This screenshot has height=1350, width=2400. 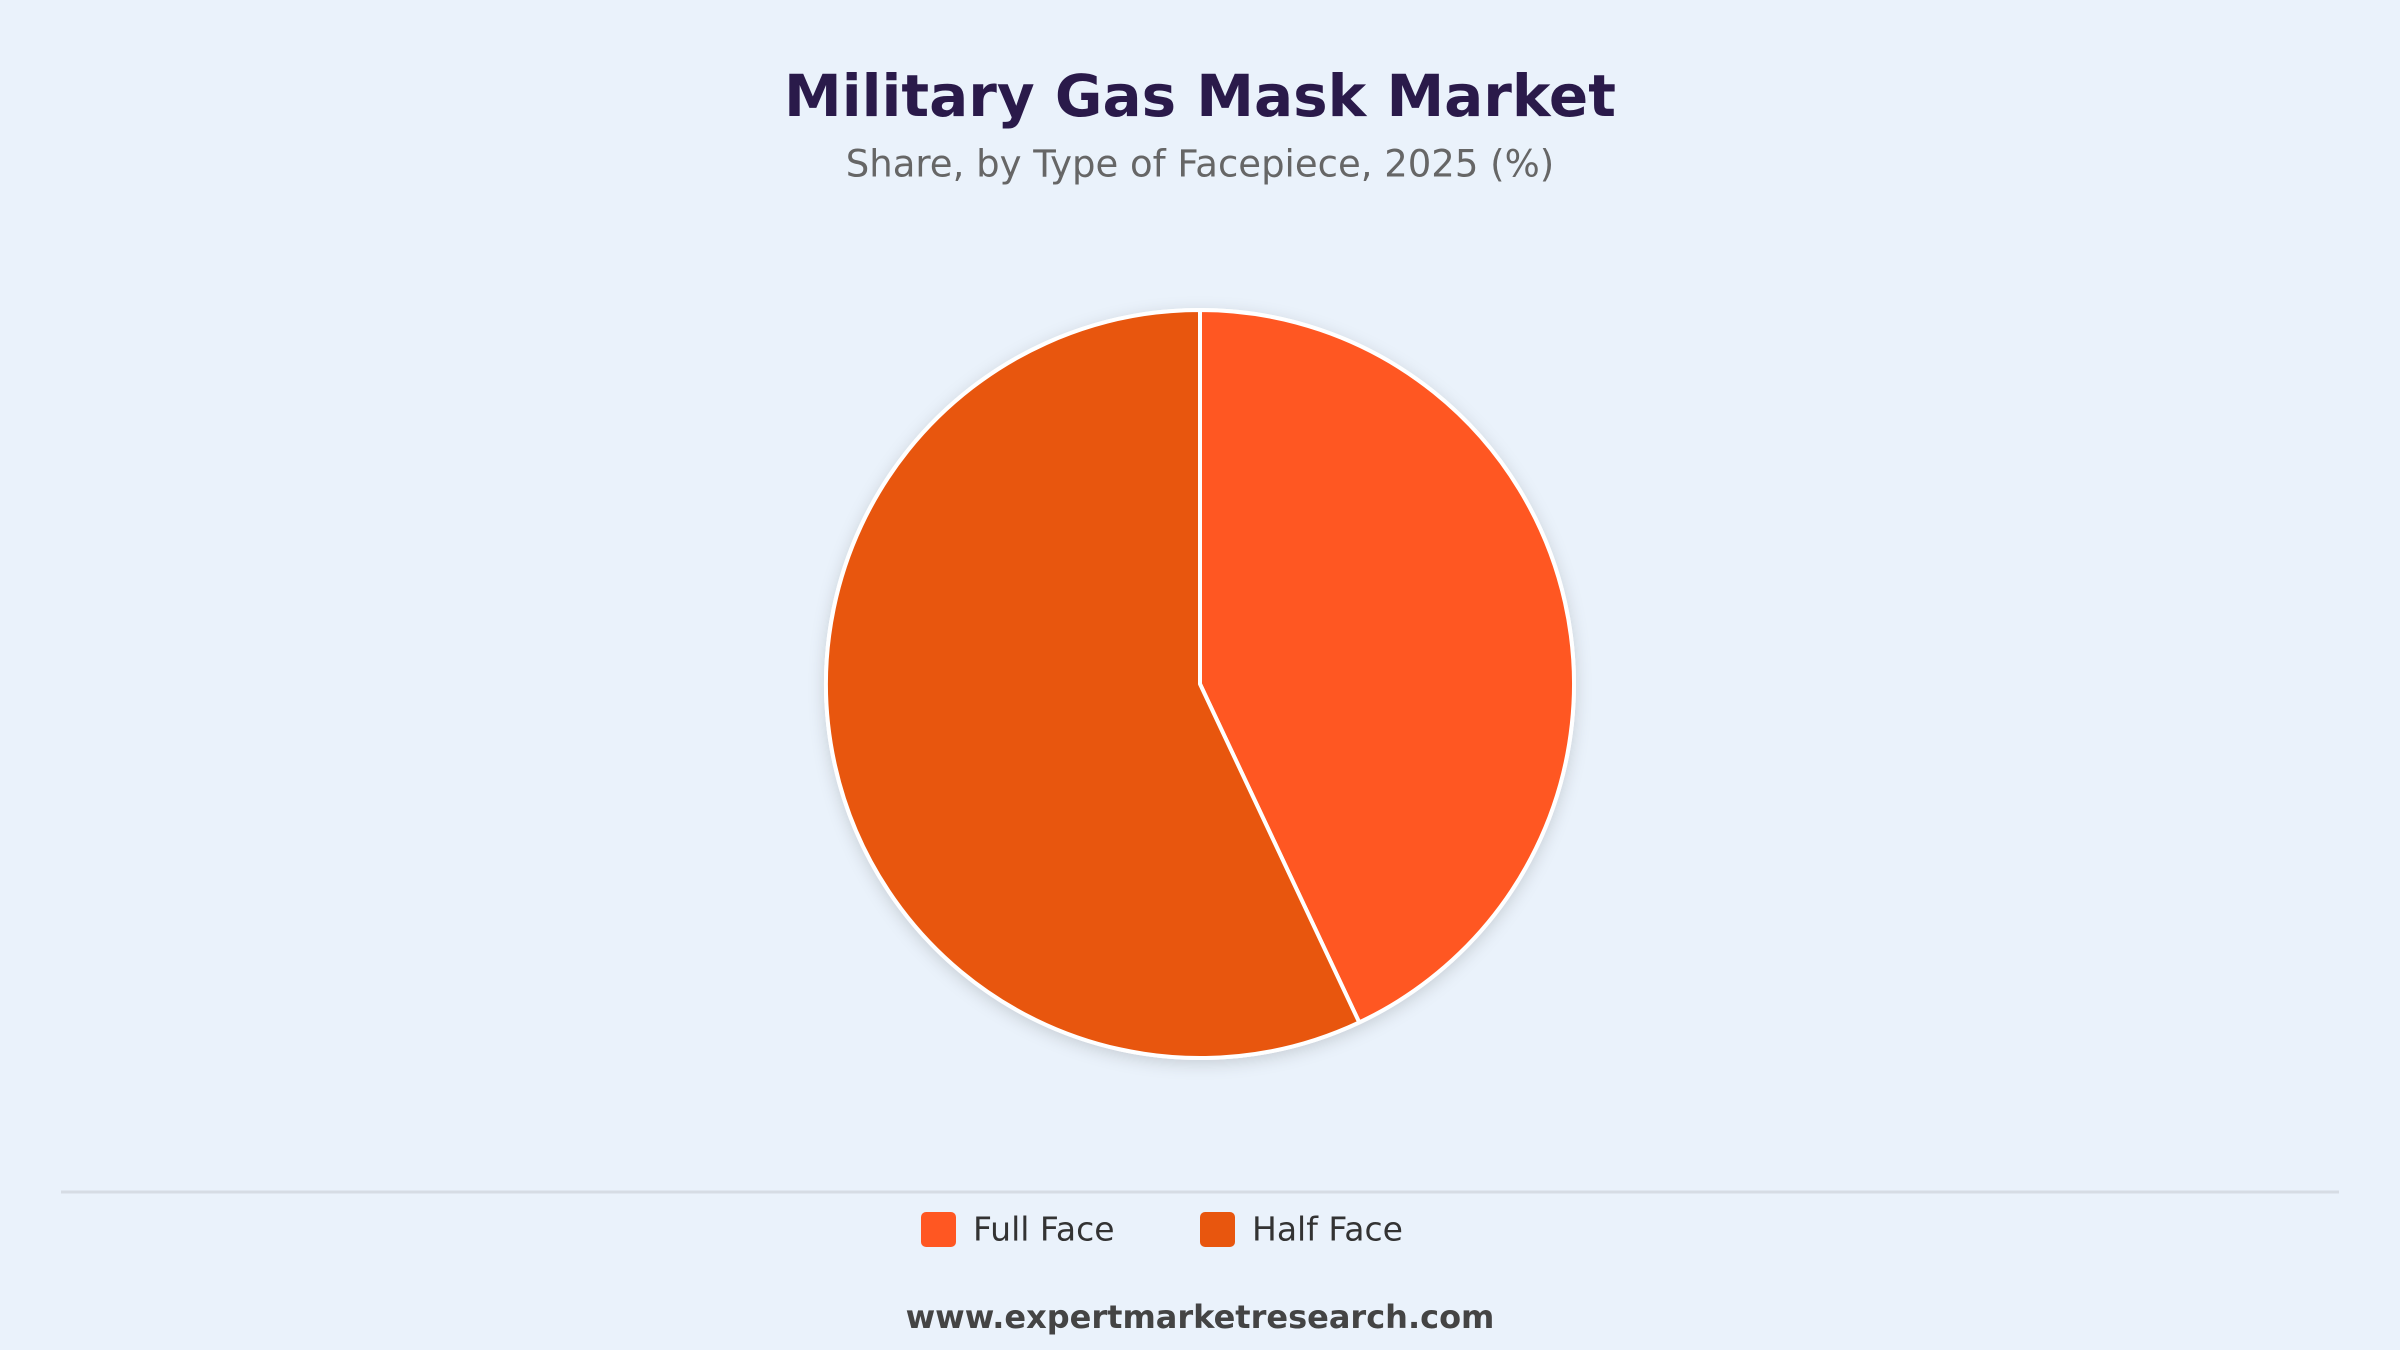 I want to click on chart-title: Military Gas Mask Market, so click(x=1200, y=96).